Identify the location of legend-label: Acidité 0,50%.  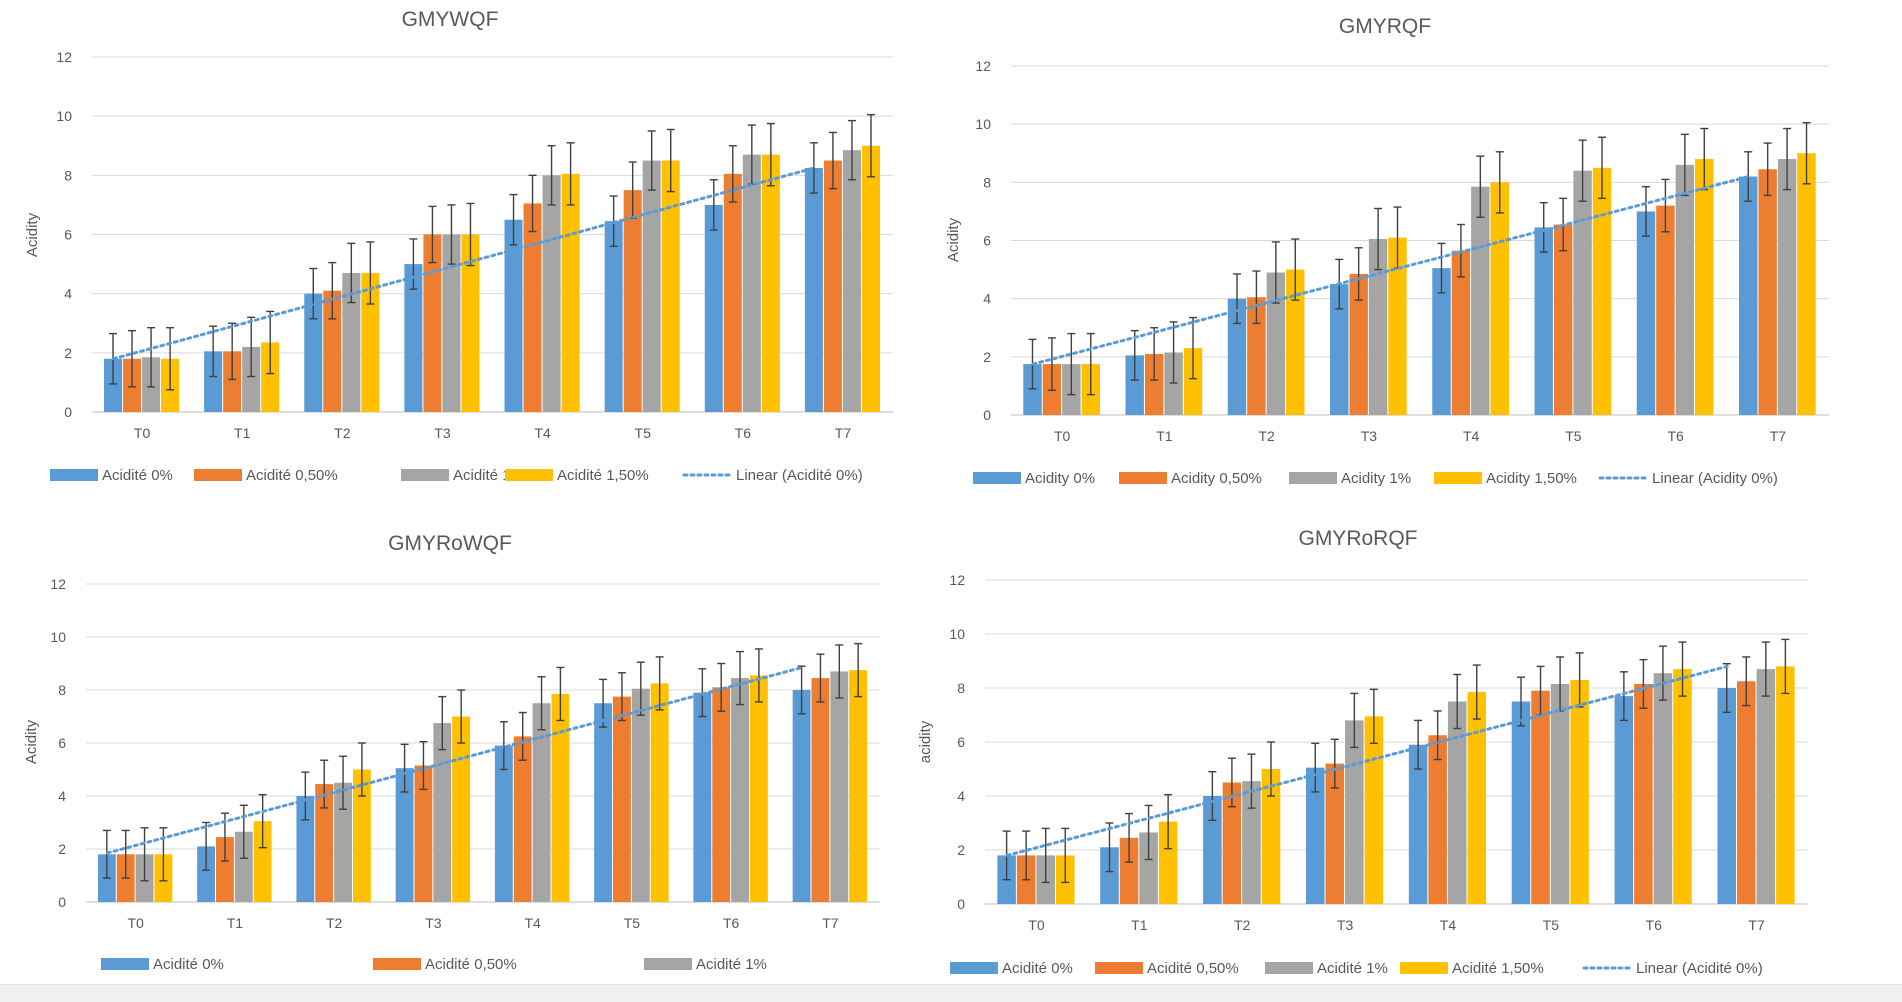
(292, 475).